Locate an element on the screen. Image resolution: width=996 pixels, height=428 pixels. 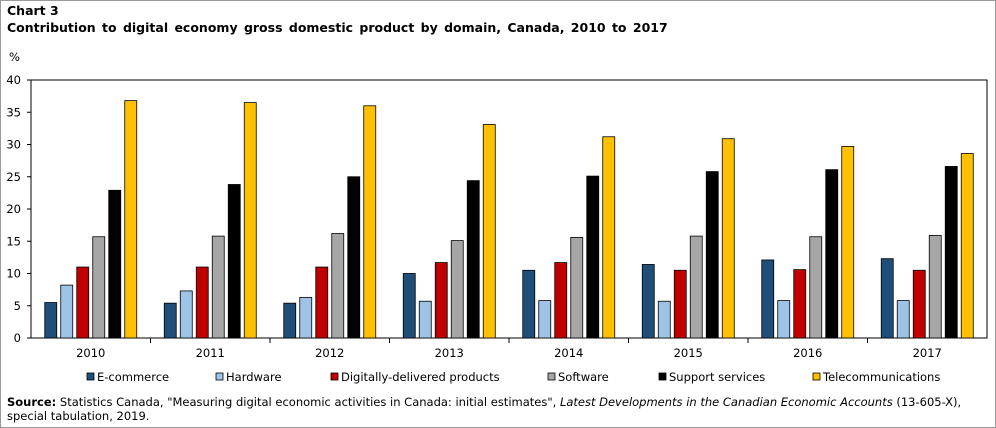
y-tick-label: 20 is located at coordinates (13, 209).